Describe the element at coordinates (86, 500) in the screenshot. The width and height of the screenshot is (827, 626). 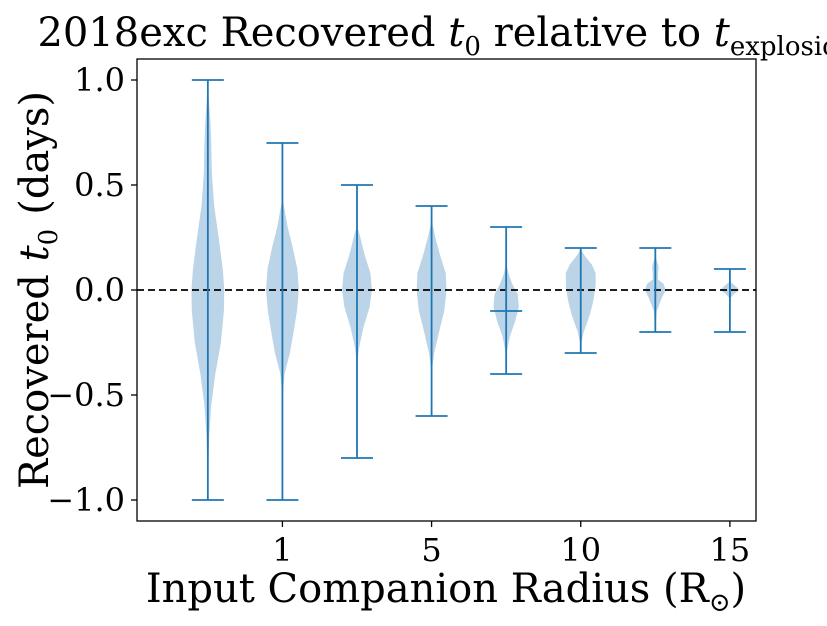
I see `y-tick-label-4: −1.0` at that location.